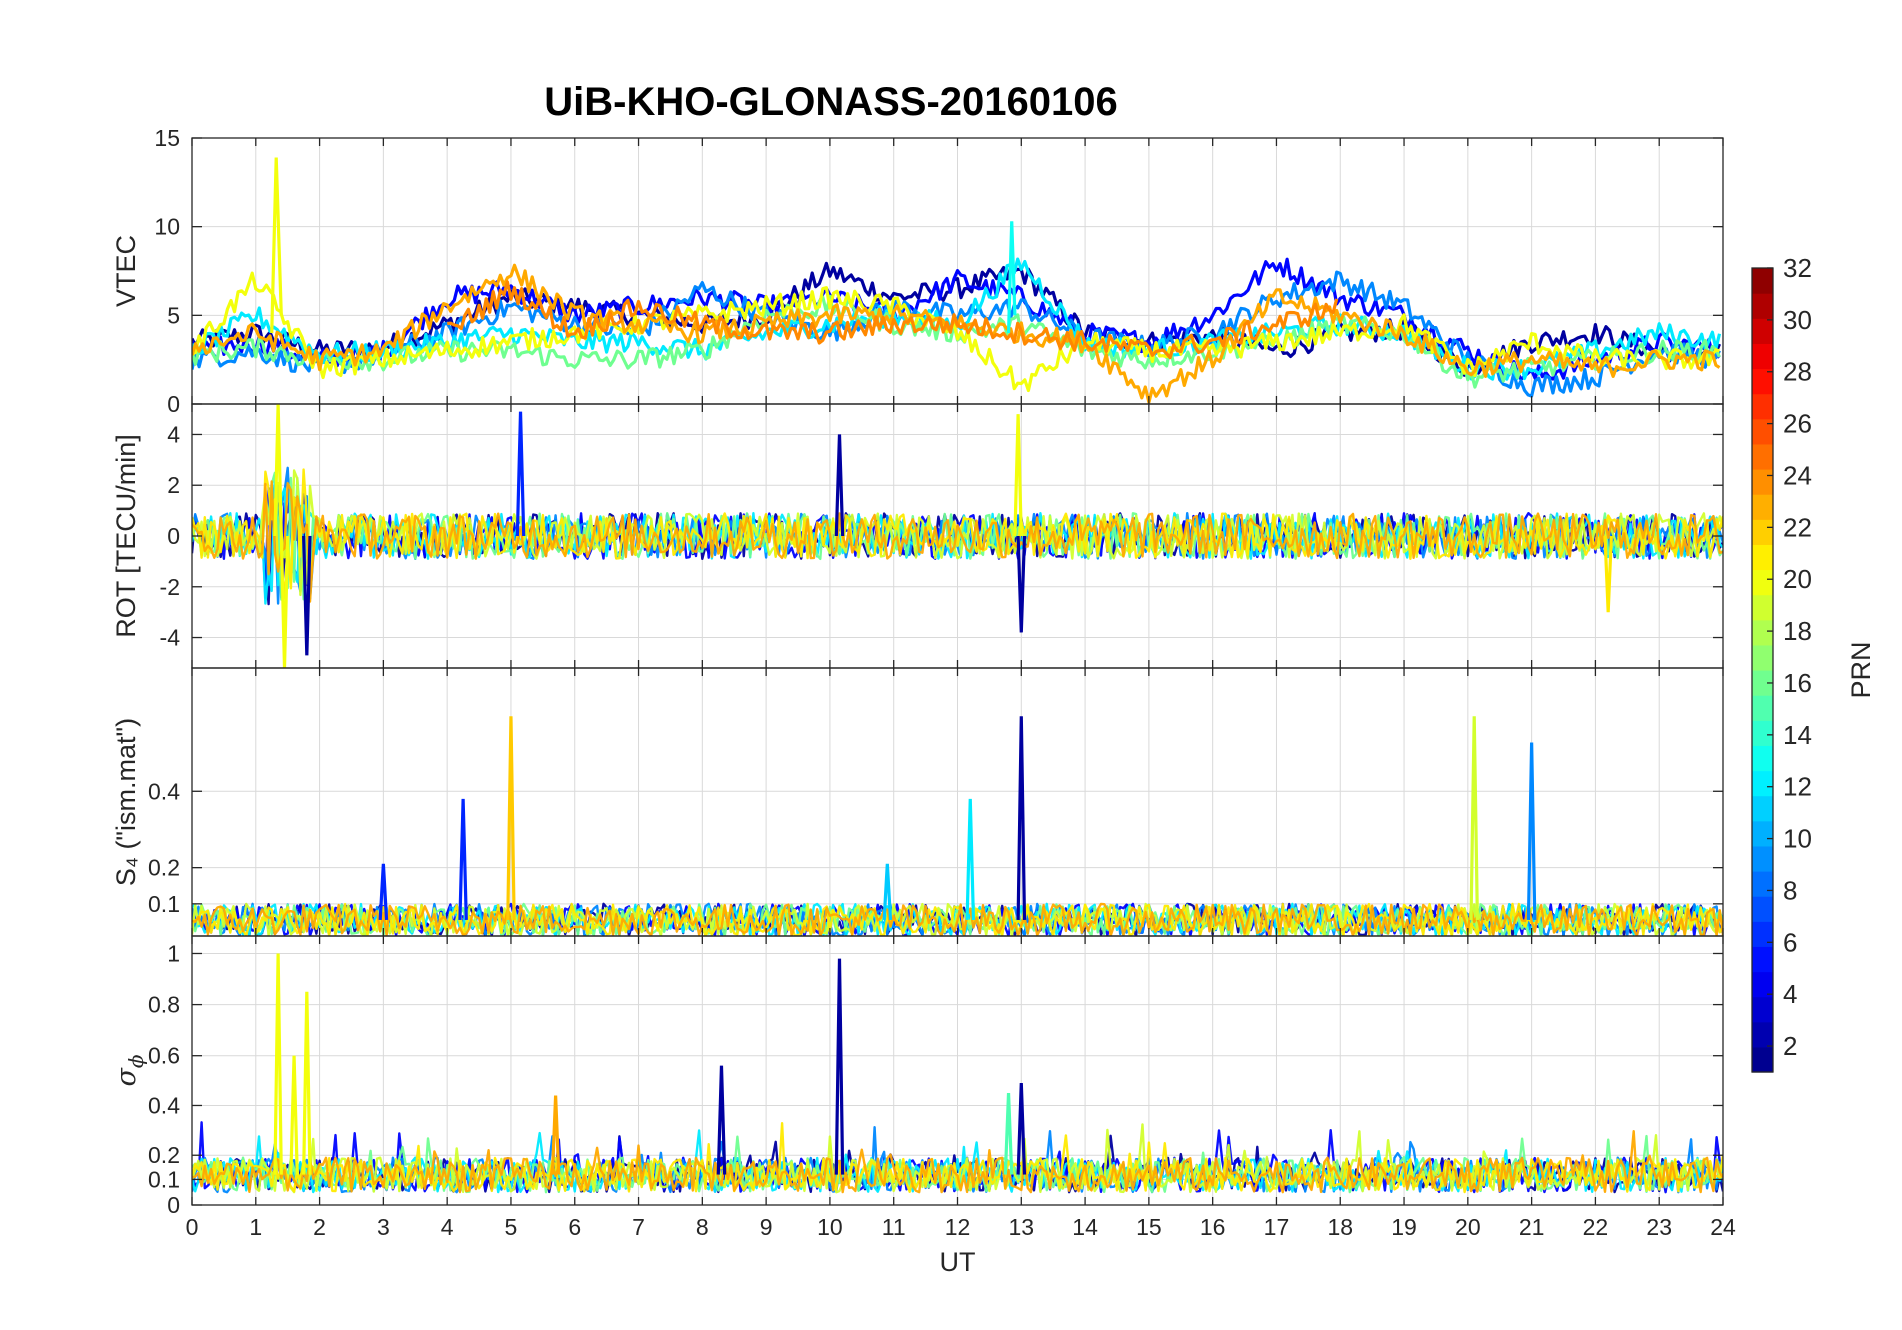 This screenshot has width=1902, height=1330. Describe the element at coordinates (126, 802) in the screenshot. I see `y-axis-label: S₄ ("ism.mat")` at that location.